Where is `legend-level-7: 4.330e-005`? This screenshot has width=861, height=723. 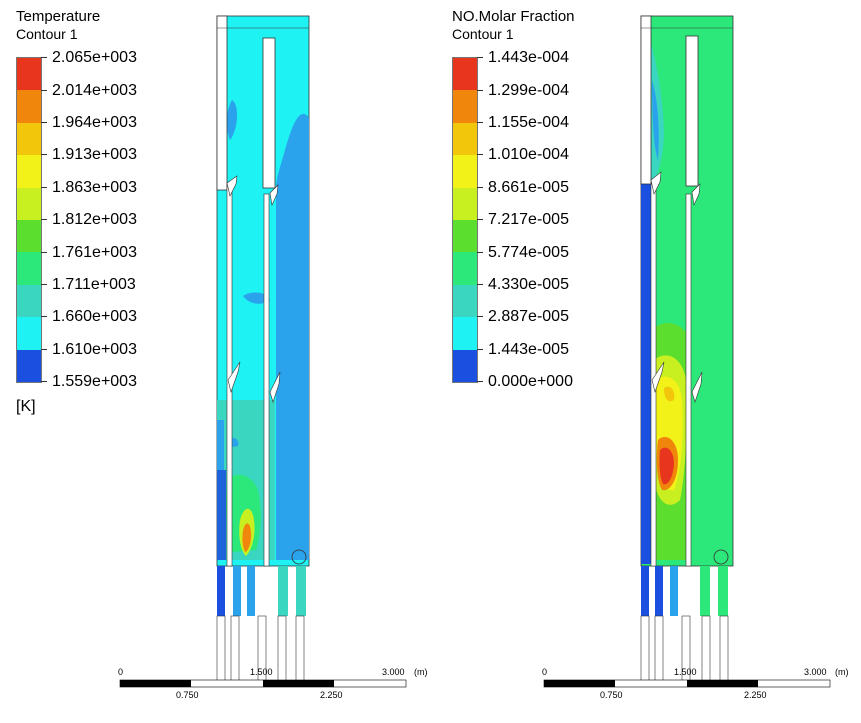 legend-level-7: 4.330e-005 is located at coordinates (528, 284).